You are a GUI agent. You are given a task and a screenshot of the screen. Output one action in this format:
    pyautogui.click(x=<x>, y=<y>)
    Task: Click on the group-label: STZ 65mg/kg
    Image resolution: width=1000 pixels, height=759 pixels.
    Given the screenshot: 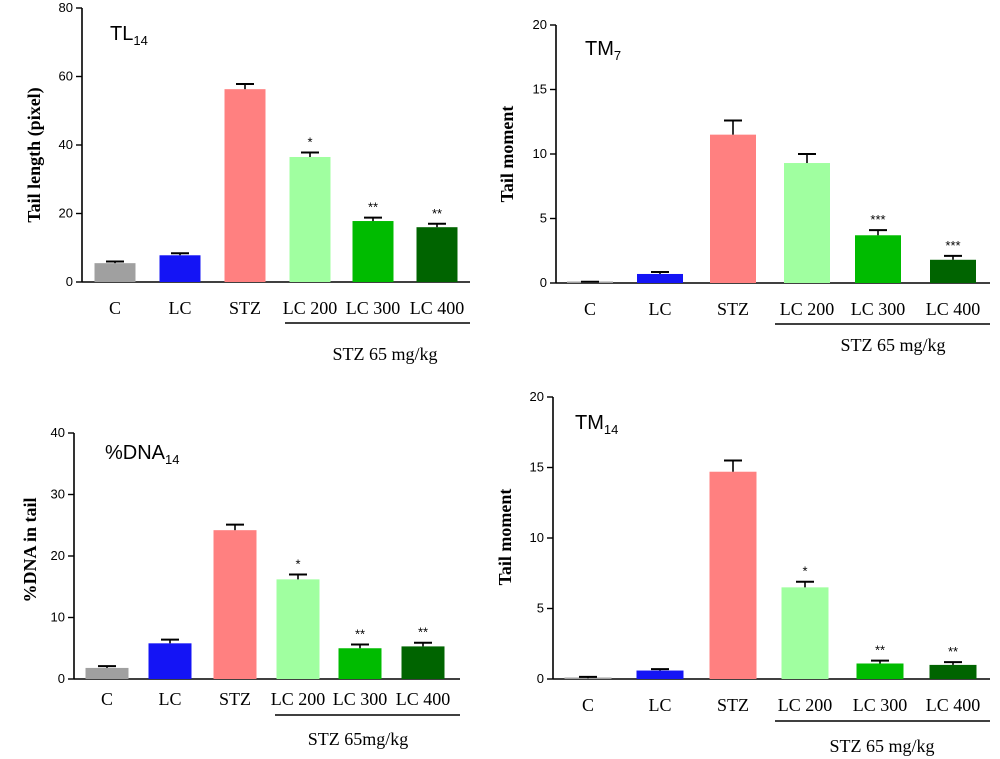 What is the action you would take?
    pyautogui.click(x=358, y=739)
    